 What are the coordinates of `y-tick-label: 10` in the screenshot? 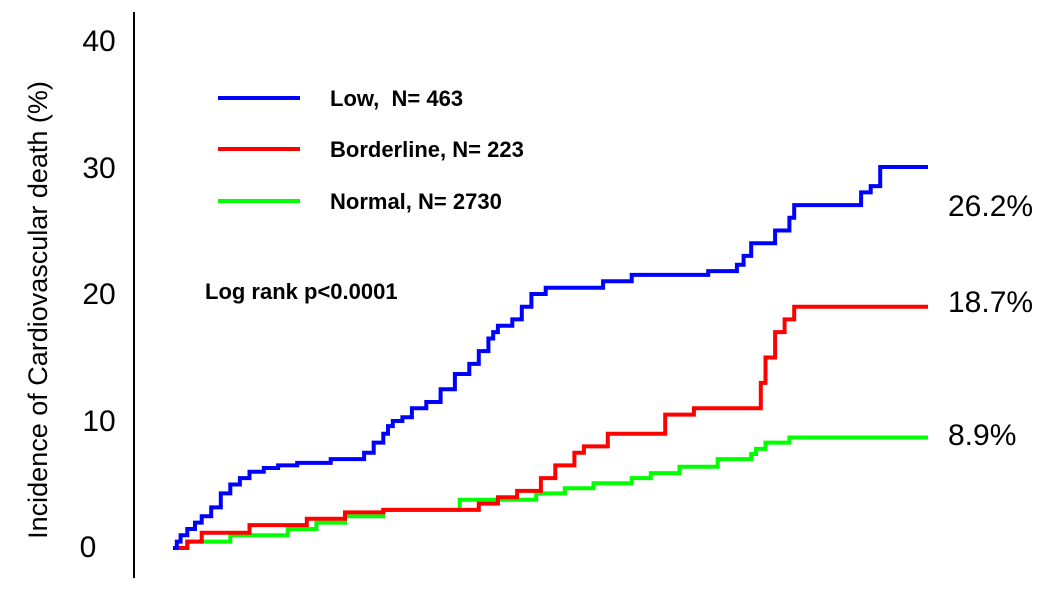 It's located at (98, 421).